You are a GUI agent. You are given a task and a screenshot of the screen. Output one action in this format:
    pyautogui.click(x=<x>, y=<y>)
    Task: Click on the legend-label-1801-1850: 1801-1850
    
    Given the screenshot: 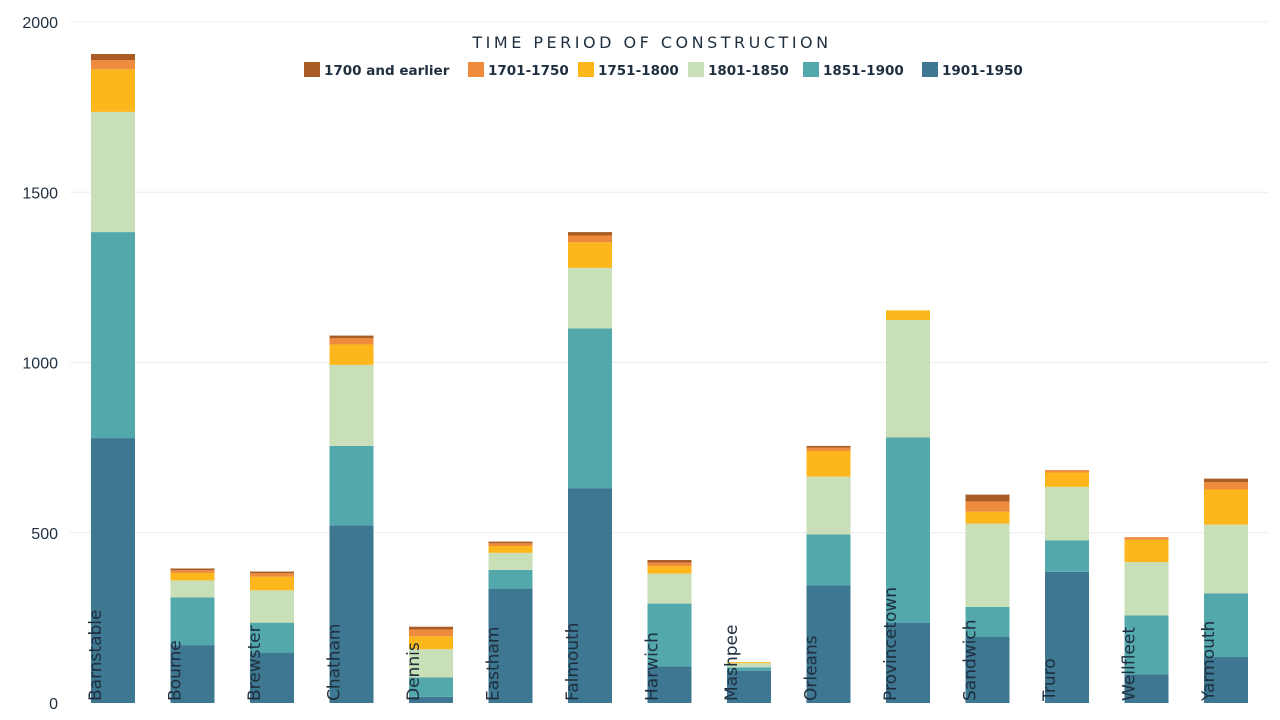 What is the action you would take?
    pyautogui.click(x=748, y=71)
    